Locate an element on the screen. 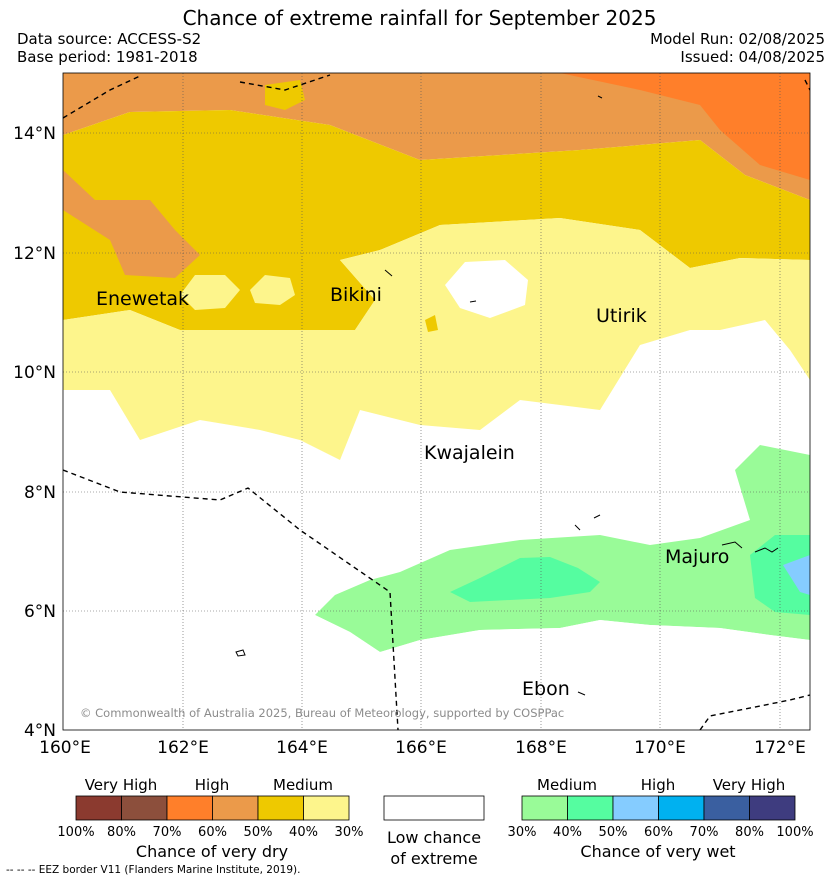  dry-legend-title: Chance of very dry is located at coordinates (212, 851).